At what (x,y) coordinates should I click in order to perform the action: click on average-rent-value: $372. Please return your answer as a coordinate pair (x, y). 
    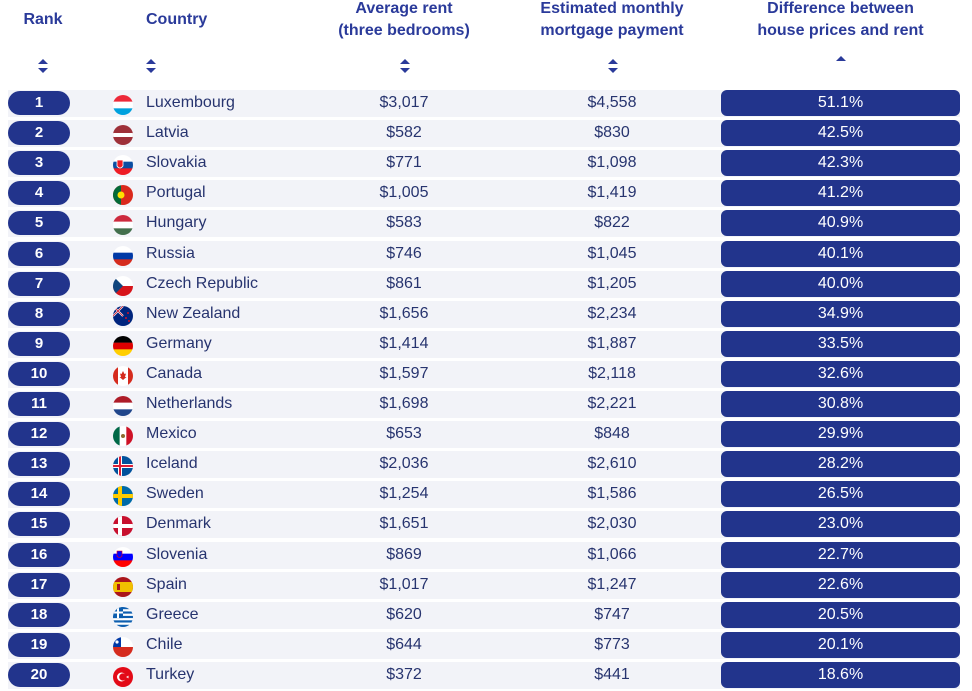
    Looking at the image, I should click on (404, 674).